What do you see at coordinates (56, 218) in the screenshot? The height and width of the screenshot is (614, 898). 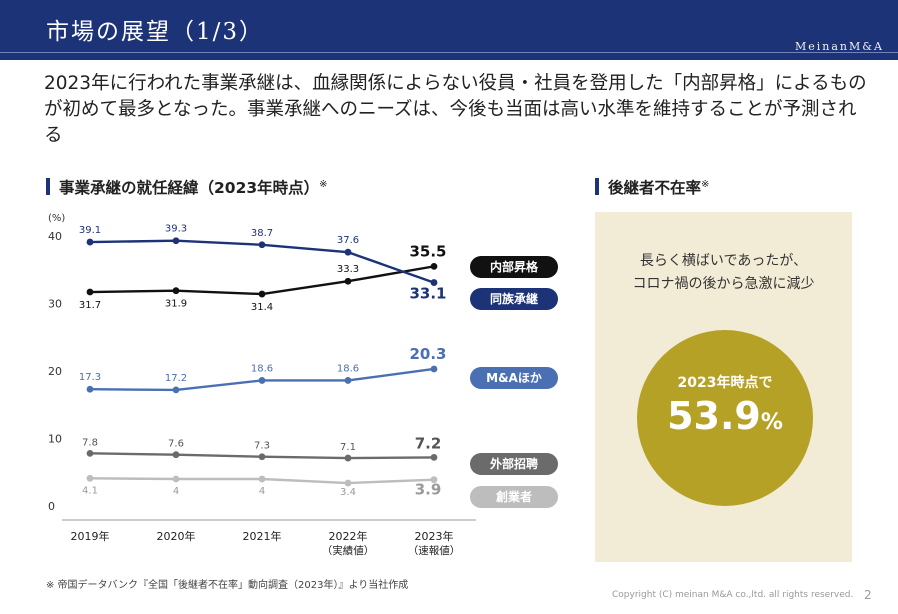 I see `y-axis-unit: (%)` at bounding box center [56, 218].